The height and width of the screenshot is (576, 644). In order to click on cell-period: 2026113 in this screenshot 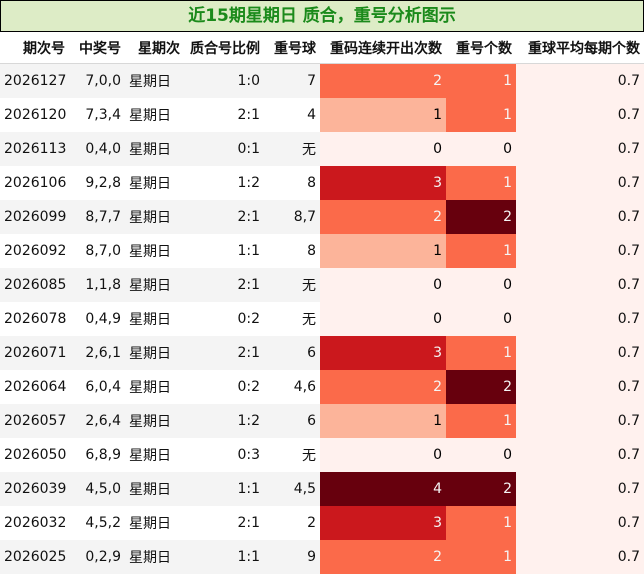, I will do `click(34, 149)`.